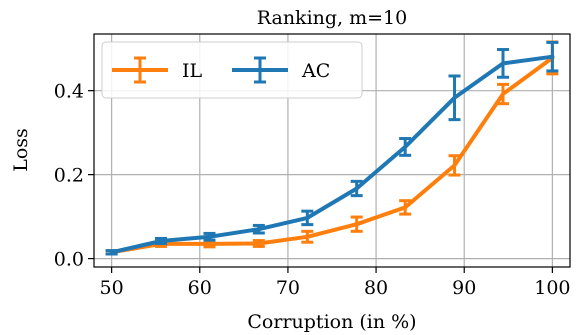 Image resolution: width=582 pixels, height=335 pixels. Describe the element at coordinates (192, 71) in the screenshot. I see `legend-label-il: IL` at that location.